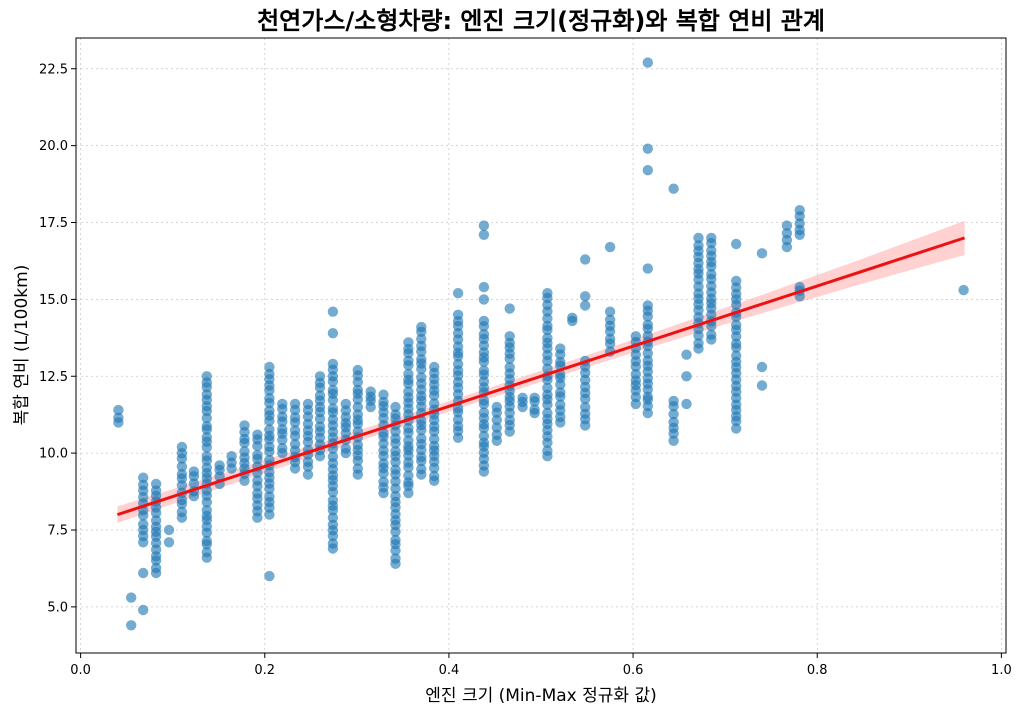 This screenshot has height=715, width=1022. What do you see at coordinates (53, 300) in the screenshot?
I see `y-tick-label: 15.0` at bounding box center [53, 300].